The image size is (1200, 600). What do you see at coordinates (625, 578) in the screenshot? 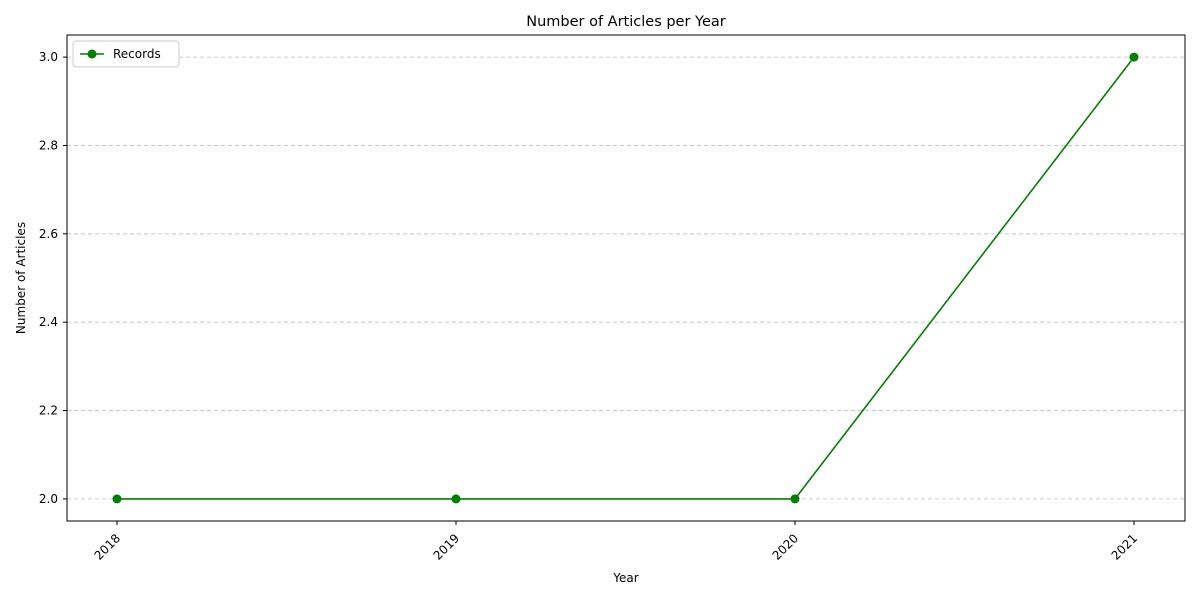
I see `x-axis-title: Year` at bounding box center [625, 578].